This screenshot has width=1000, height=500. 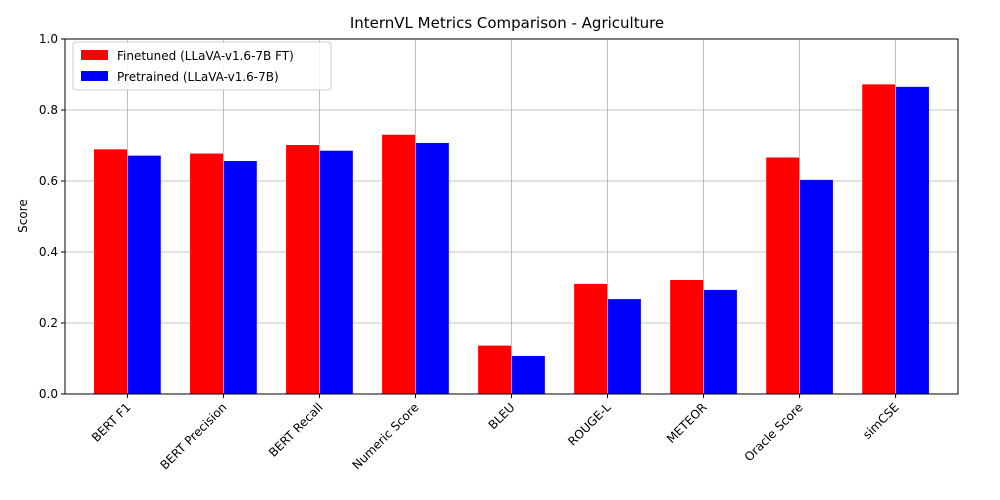 I want to click on y-axis-title: Score, so click(x=23, y=216).